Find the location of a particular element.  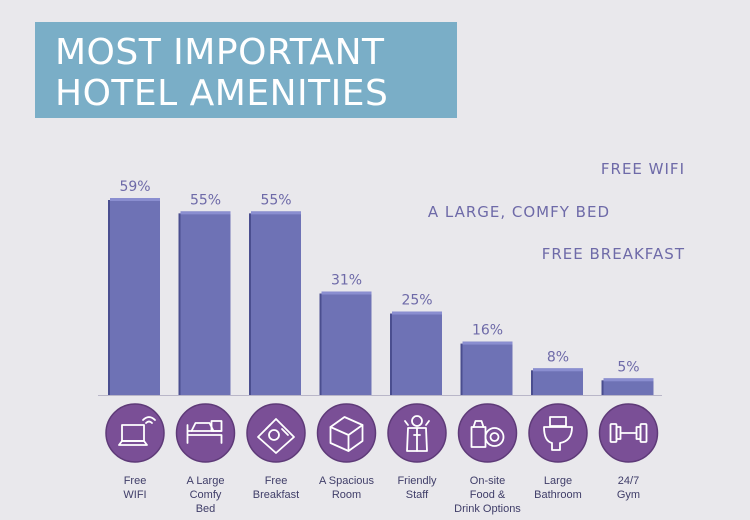

category-label-line: Bathroom is located at coordinates (558, 495).